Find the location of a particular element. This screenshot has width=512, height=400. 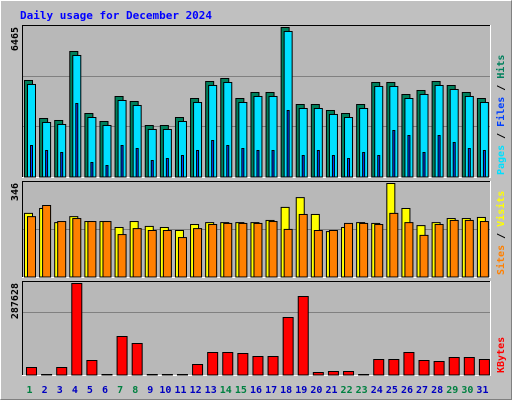

x-tick-label: 27 is located at coordinates (422, 390).